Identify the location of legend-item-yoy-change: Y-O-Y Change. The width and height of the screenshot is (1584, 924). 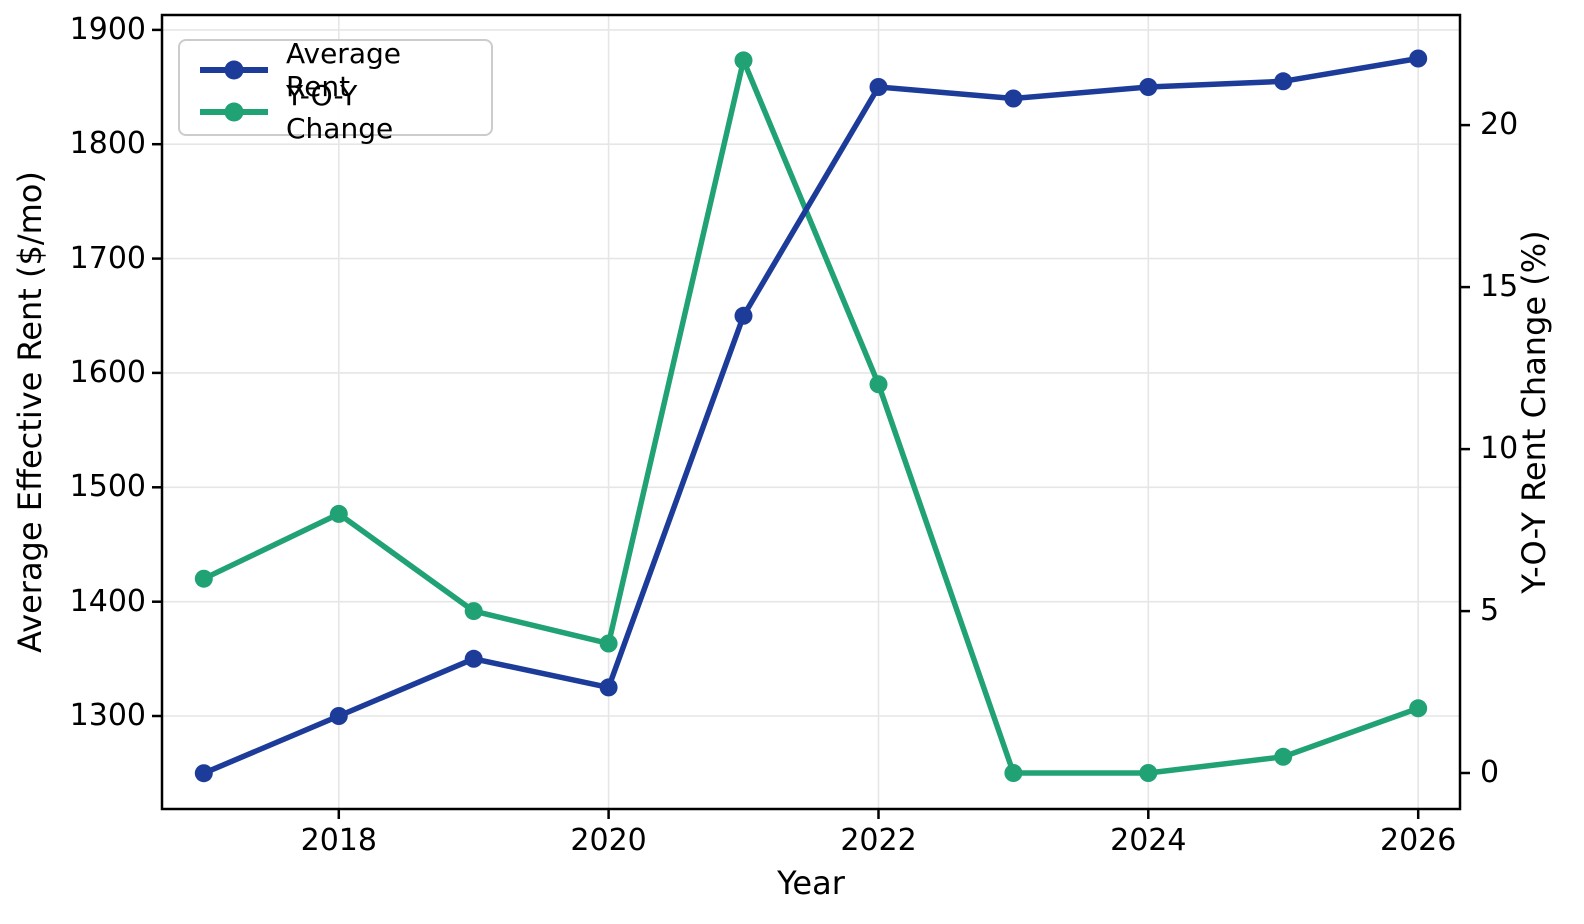
(335, 112).